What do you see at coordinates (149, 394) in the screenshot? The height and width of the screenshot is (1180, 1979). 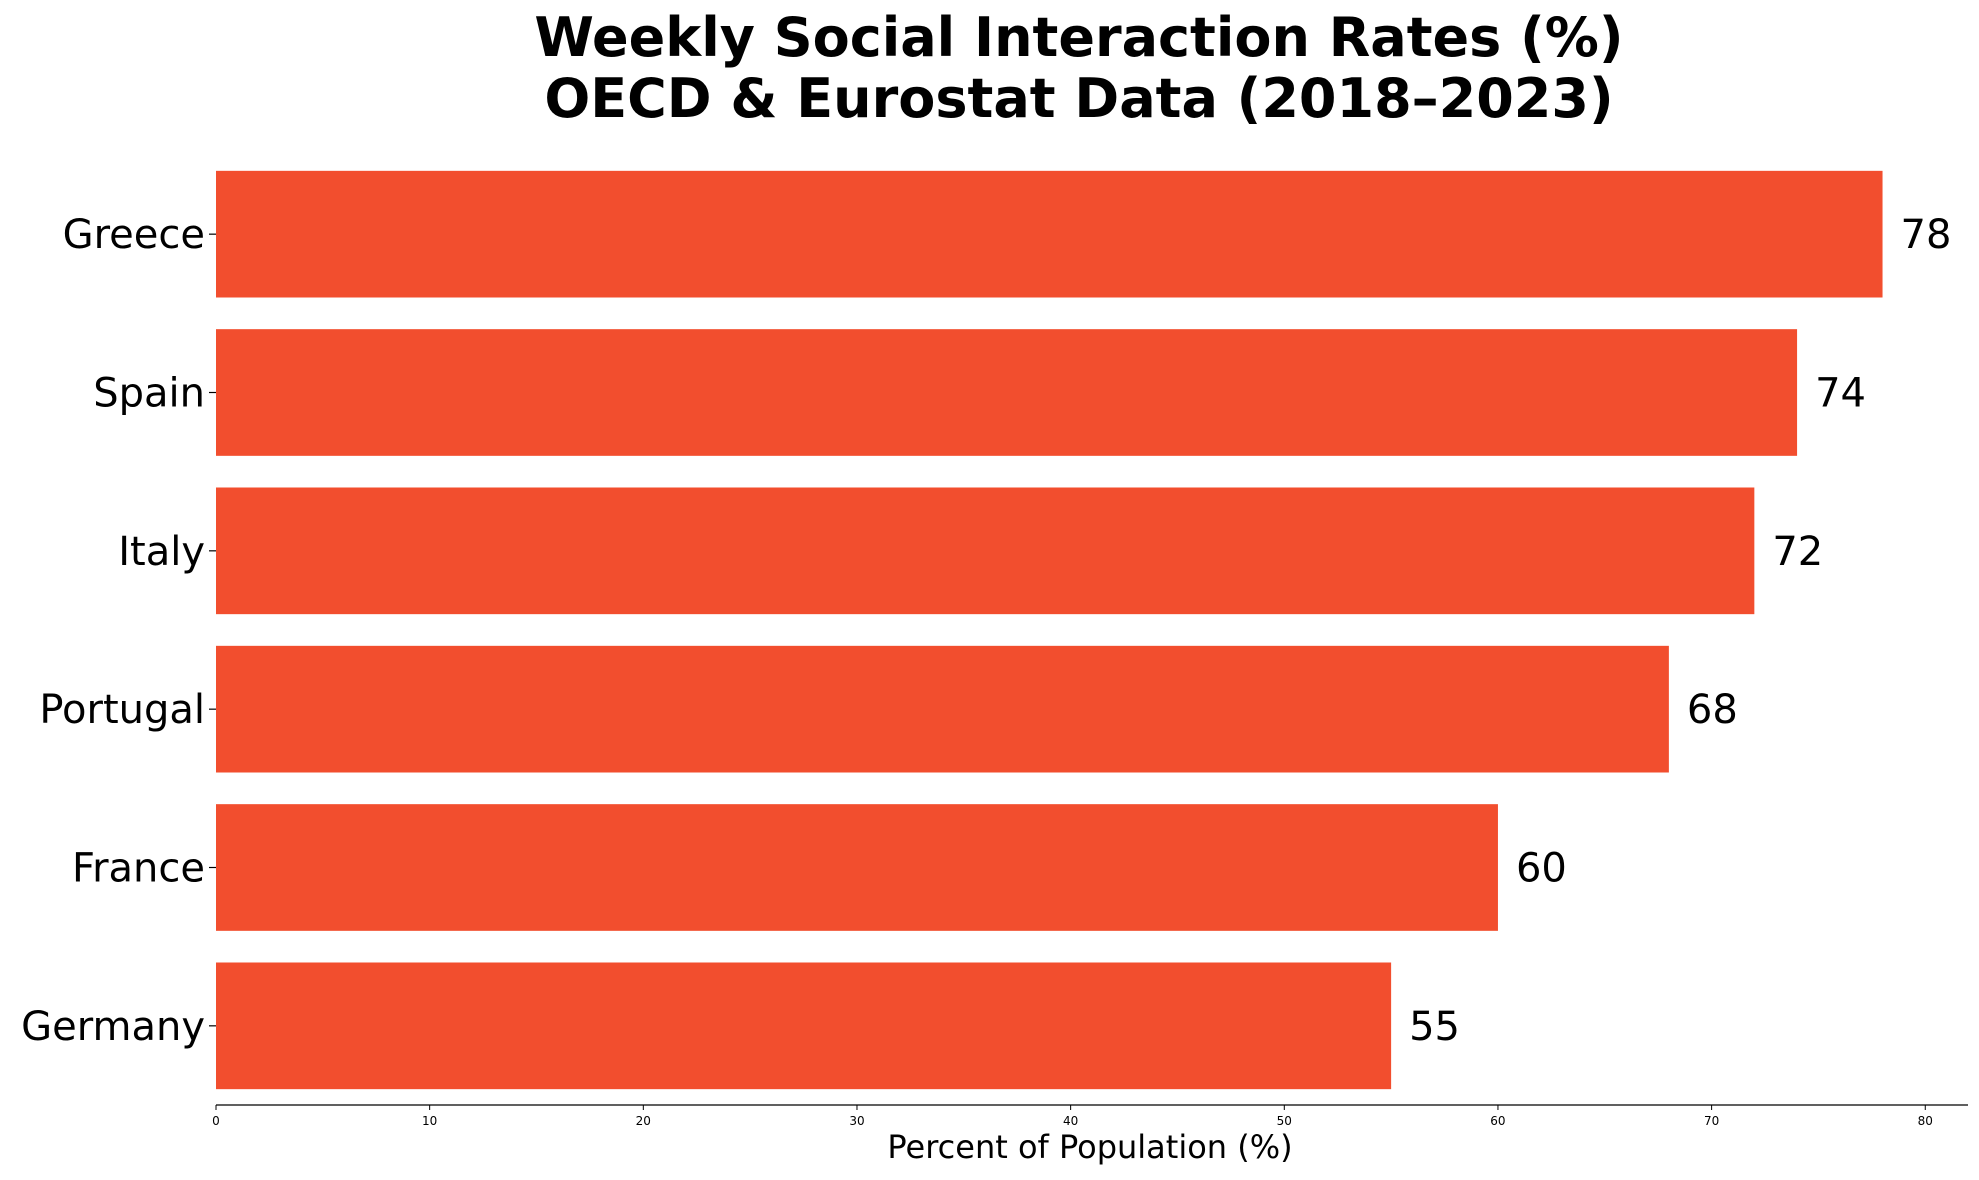 I see `y-tick-label: Spain` at bounding box center [149, 394].